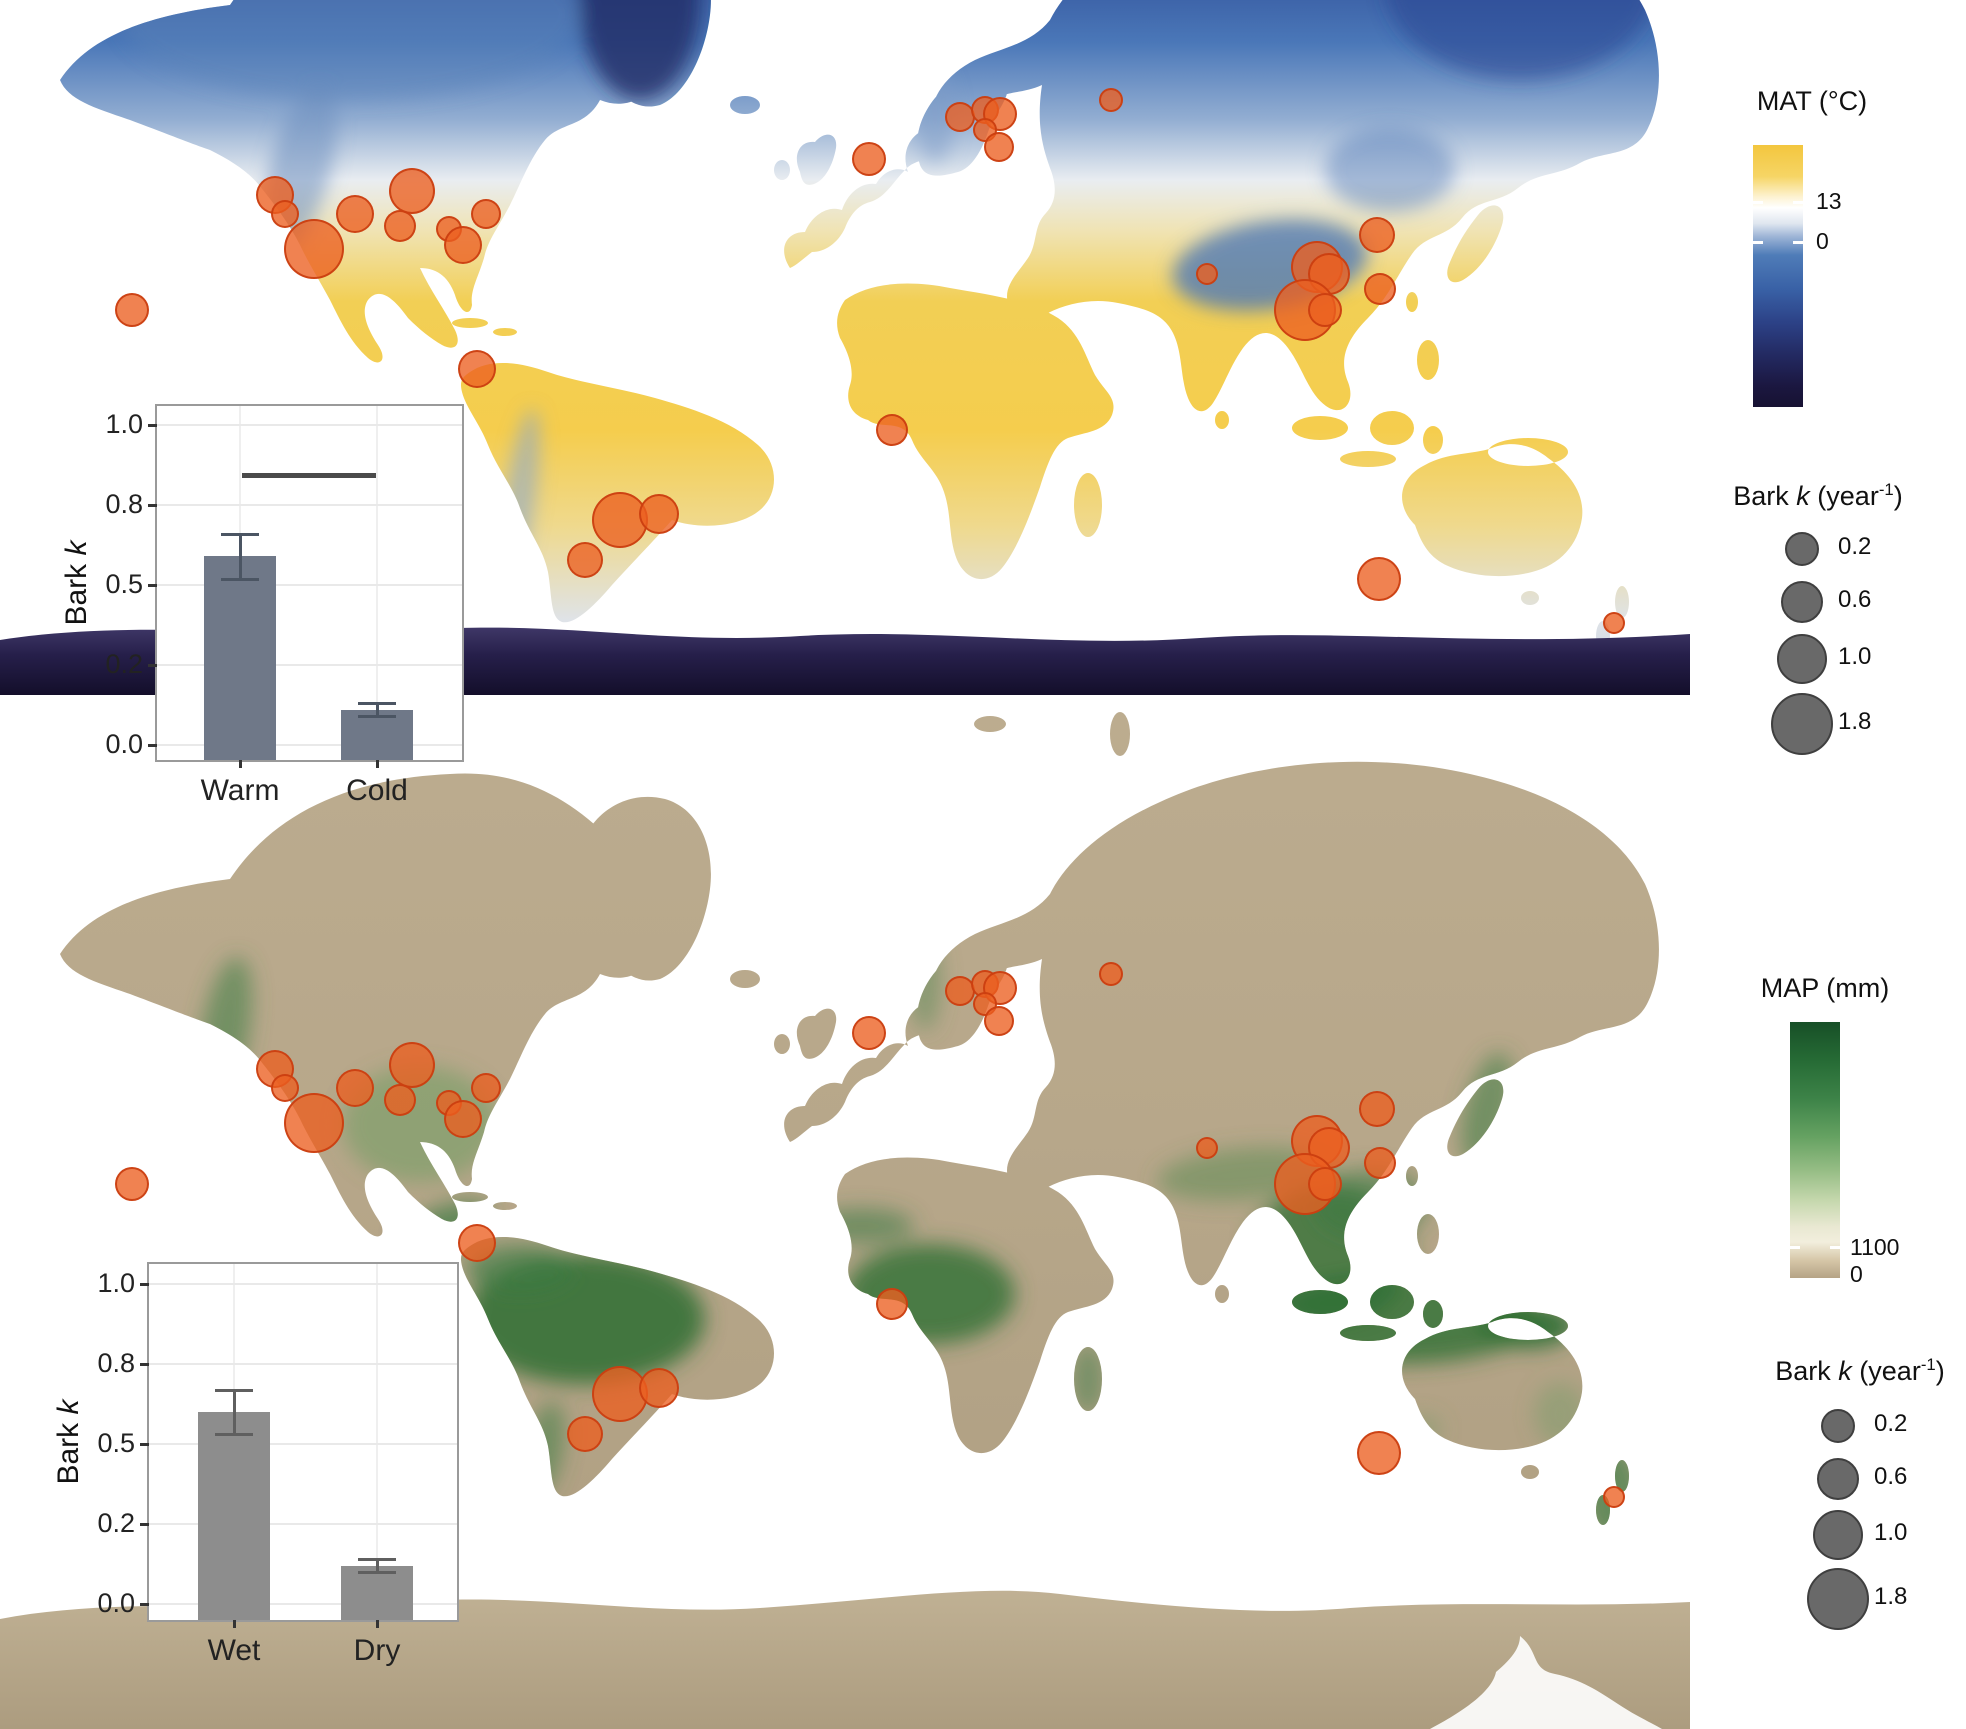 This screenshot has height=1729, width=1966. What do you see at coordinates (240, 790) in the screenshot?
I see `x-axis-category-label: Warm` at bounding box center [240, 790].